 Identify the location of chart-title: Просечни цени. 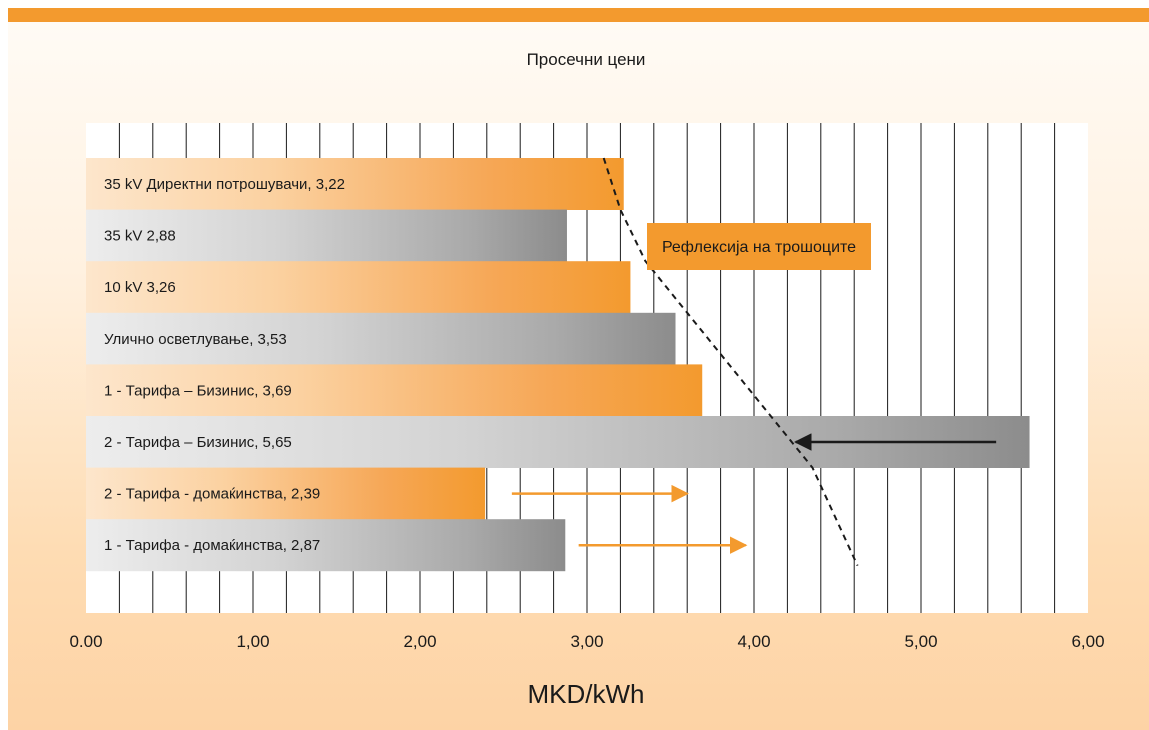
(586, 59).